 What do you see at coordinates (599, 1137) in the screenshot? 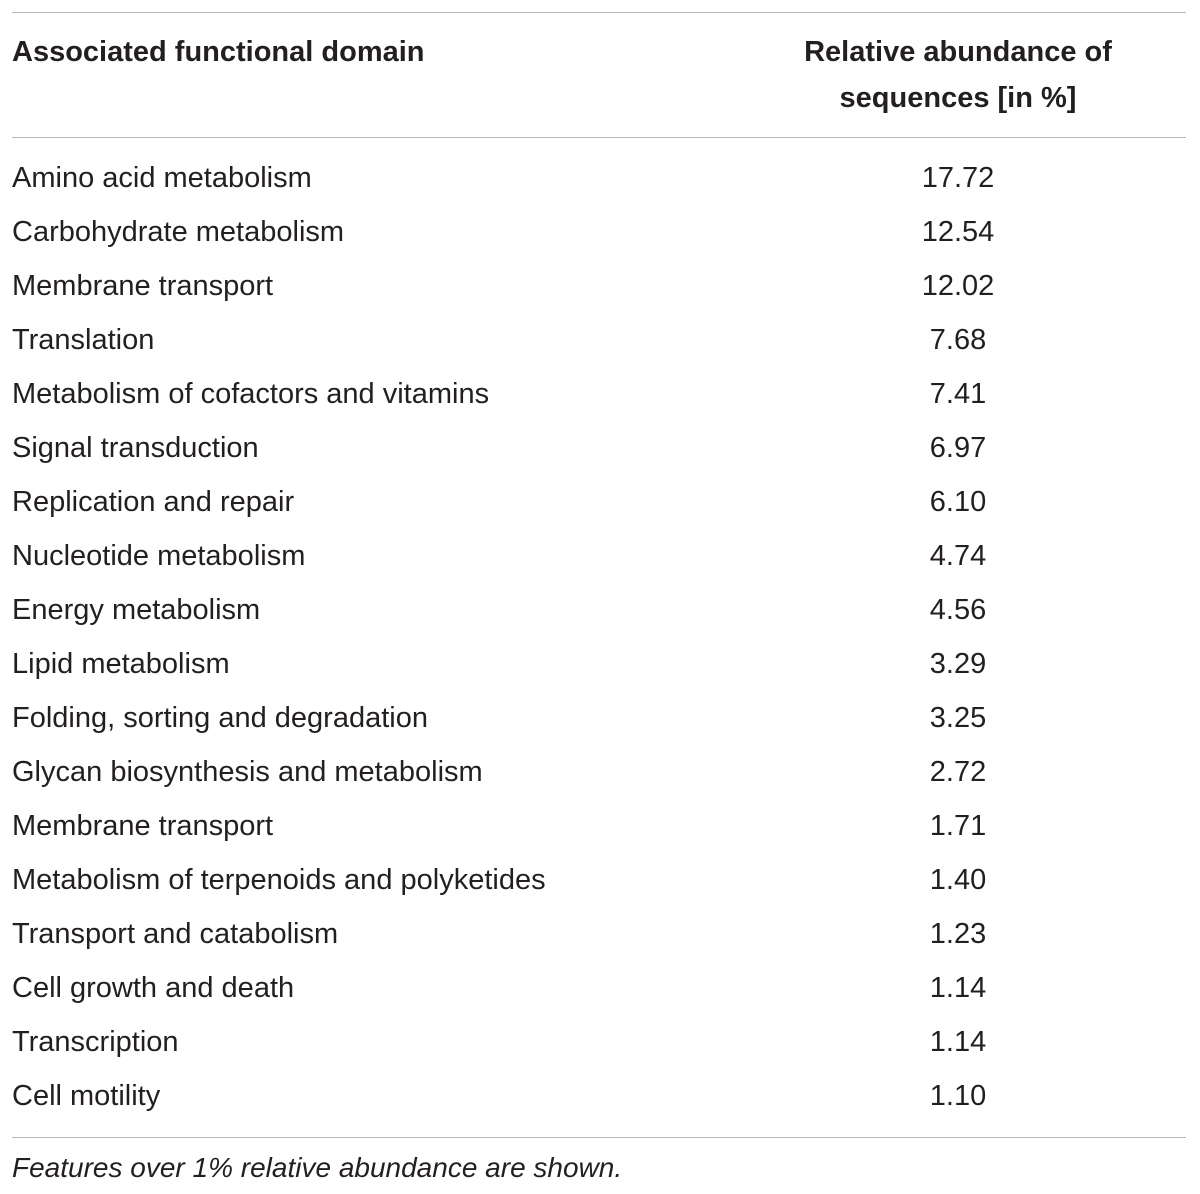
I see `bottom-rule` at bounding box center [599, 1137].